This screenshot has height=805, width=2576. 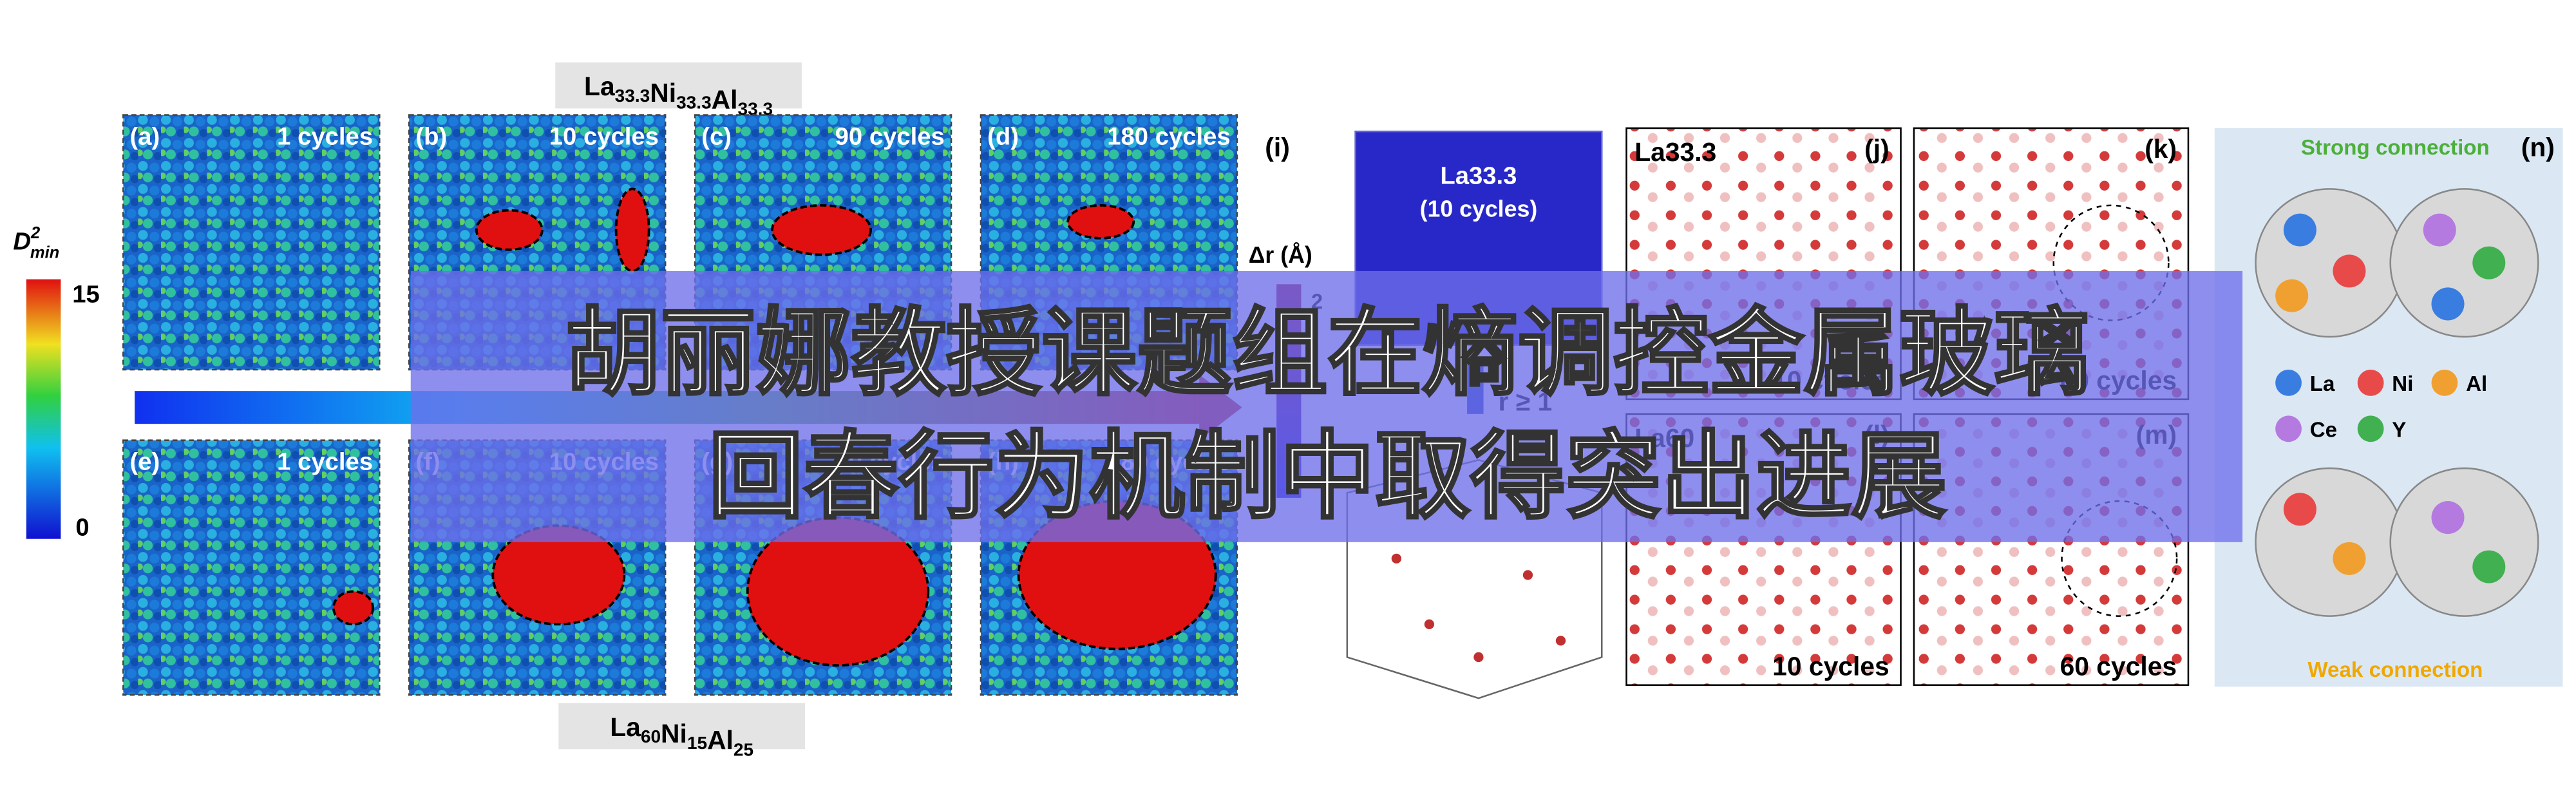 What do you see at coordinates (890, 136) in the screenshot?
I see `label: 90 cycles` at bounding box center [890, 136].